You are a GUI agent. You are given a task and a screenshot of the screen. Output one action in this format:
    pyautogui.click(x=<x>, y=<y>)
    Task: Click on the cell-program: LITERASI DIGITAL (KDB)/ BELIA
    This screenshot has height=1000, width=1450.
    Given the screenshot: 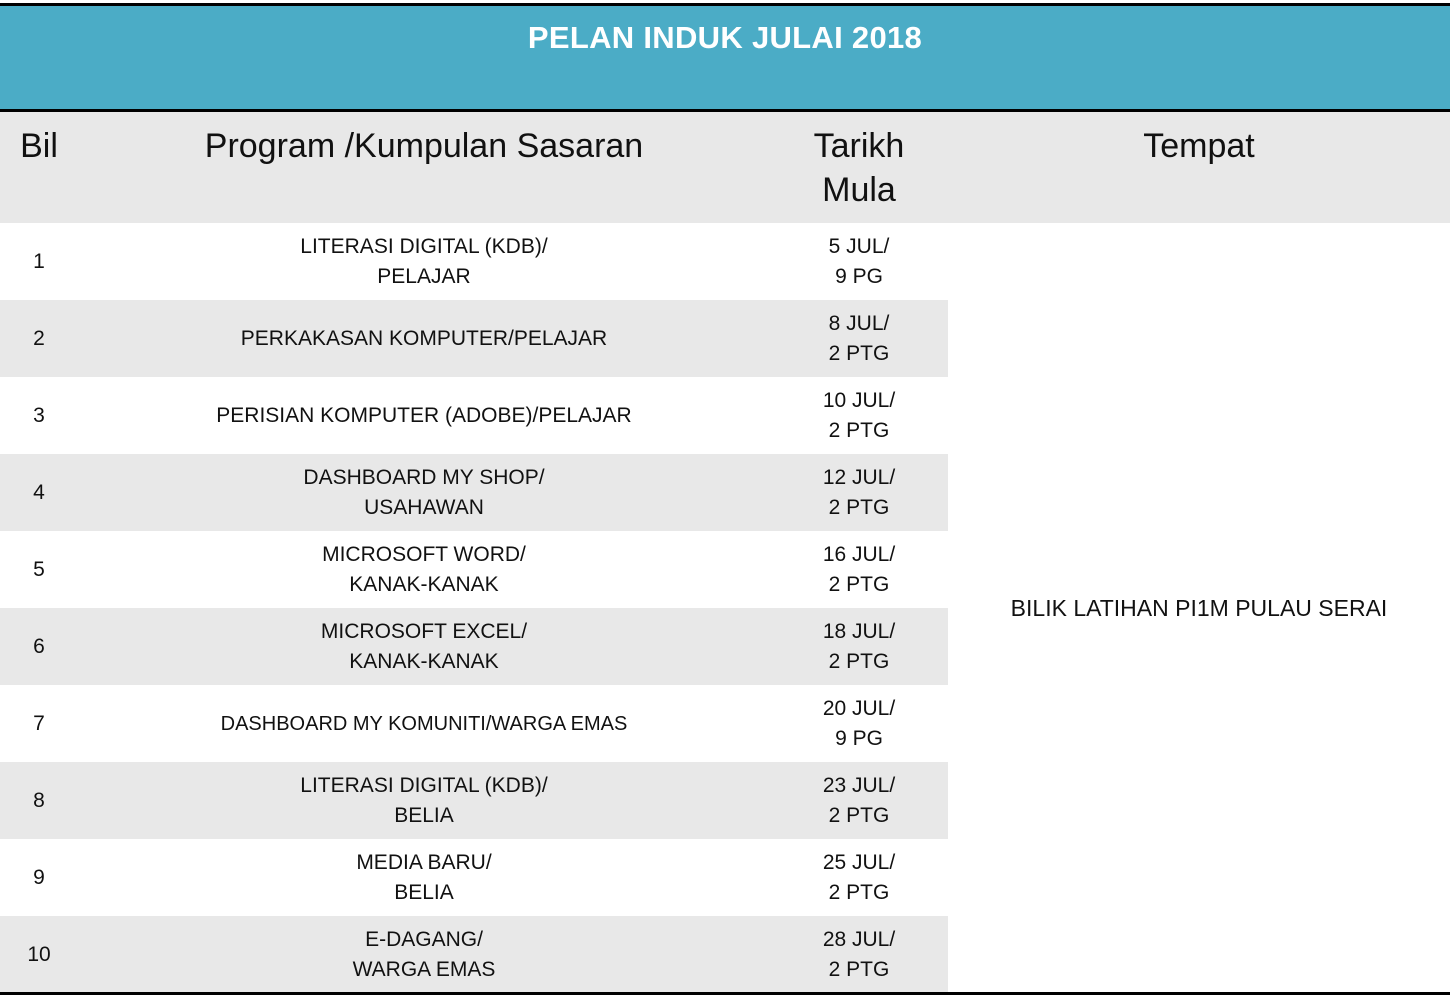 What is the action you would take?
    pyautogui.click(x=424, y=800)
    